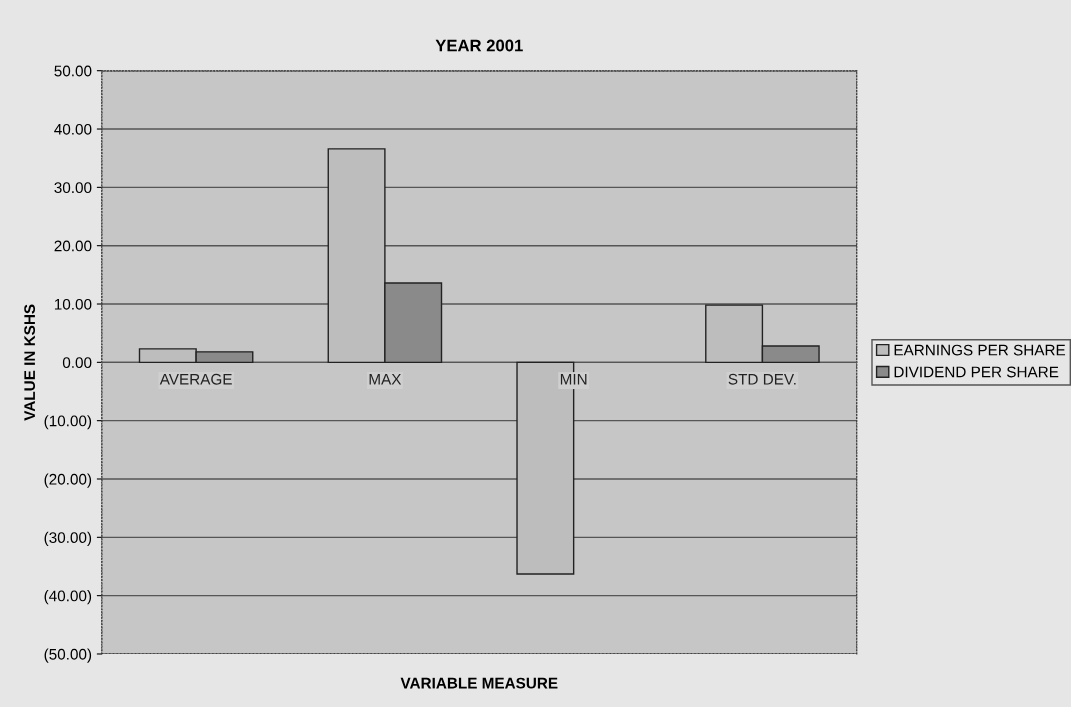  Describe the element at coordinates (73, 129) in the screenshot. I see `y-tick-label: 40.00` at that location.